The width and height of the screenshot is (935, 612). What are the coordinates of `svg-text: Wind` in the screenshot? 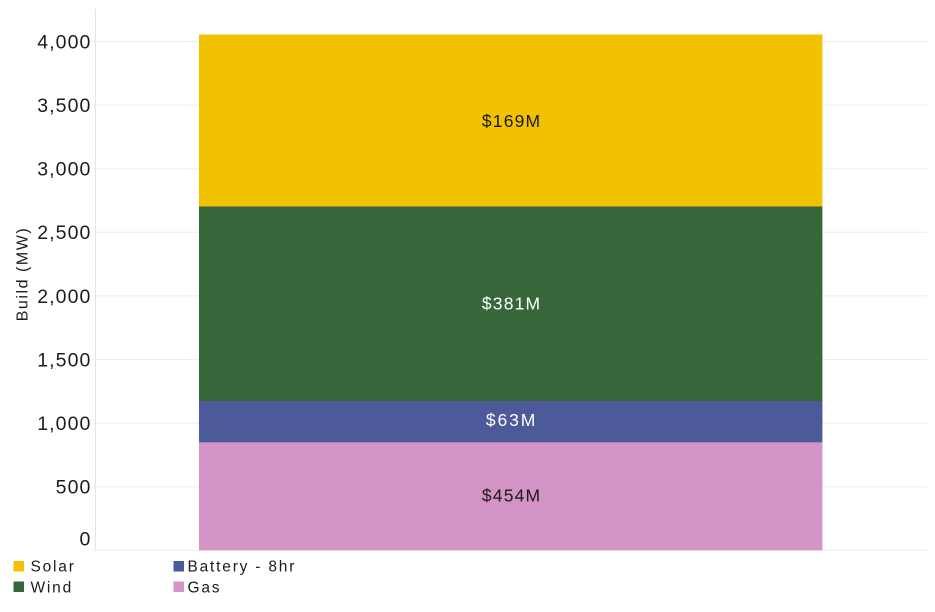 It's located at (52, 587).